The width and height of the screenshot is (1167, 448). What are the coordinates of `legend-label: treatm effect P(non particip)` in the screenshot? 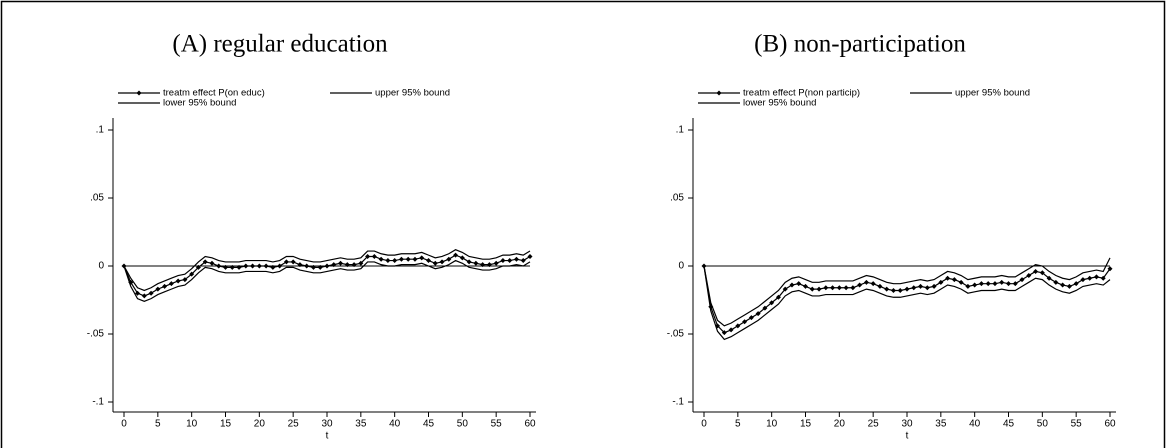 It's located at (801, 93).